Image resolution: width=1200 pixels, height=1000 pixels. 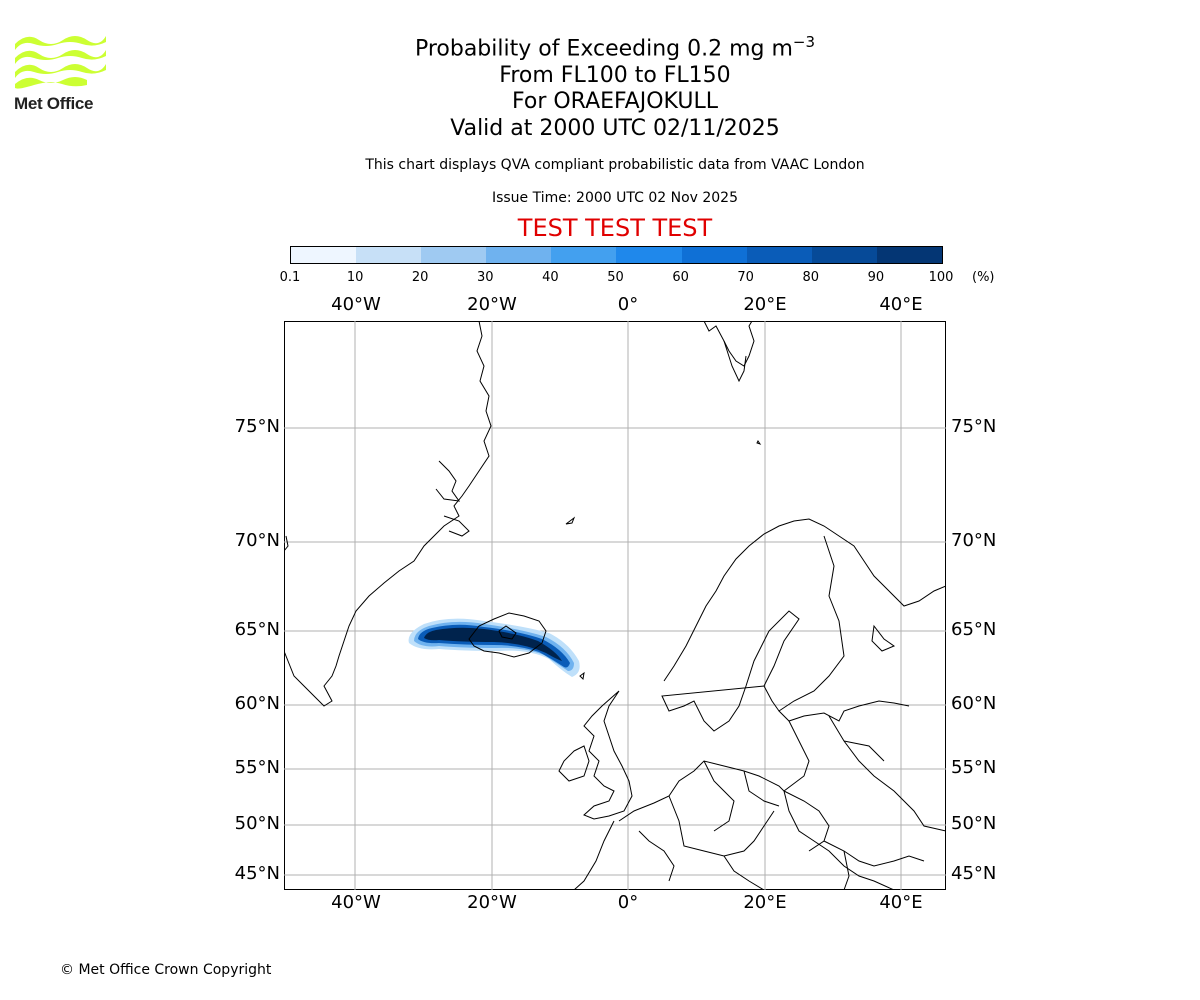 What do you see at coordinates (290, 277) in the screenshot?
I see `colorbar-tick-label: 0.1` at bounding box center [290, 277].